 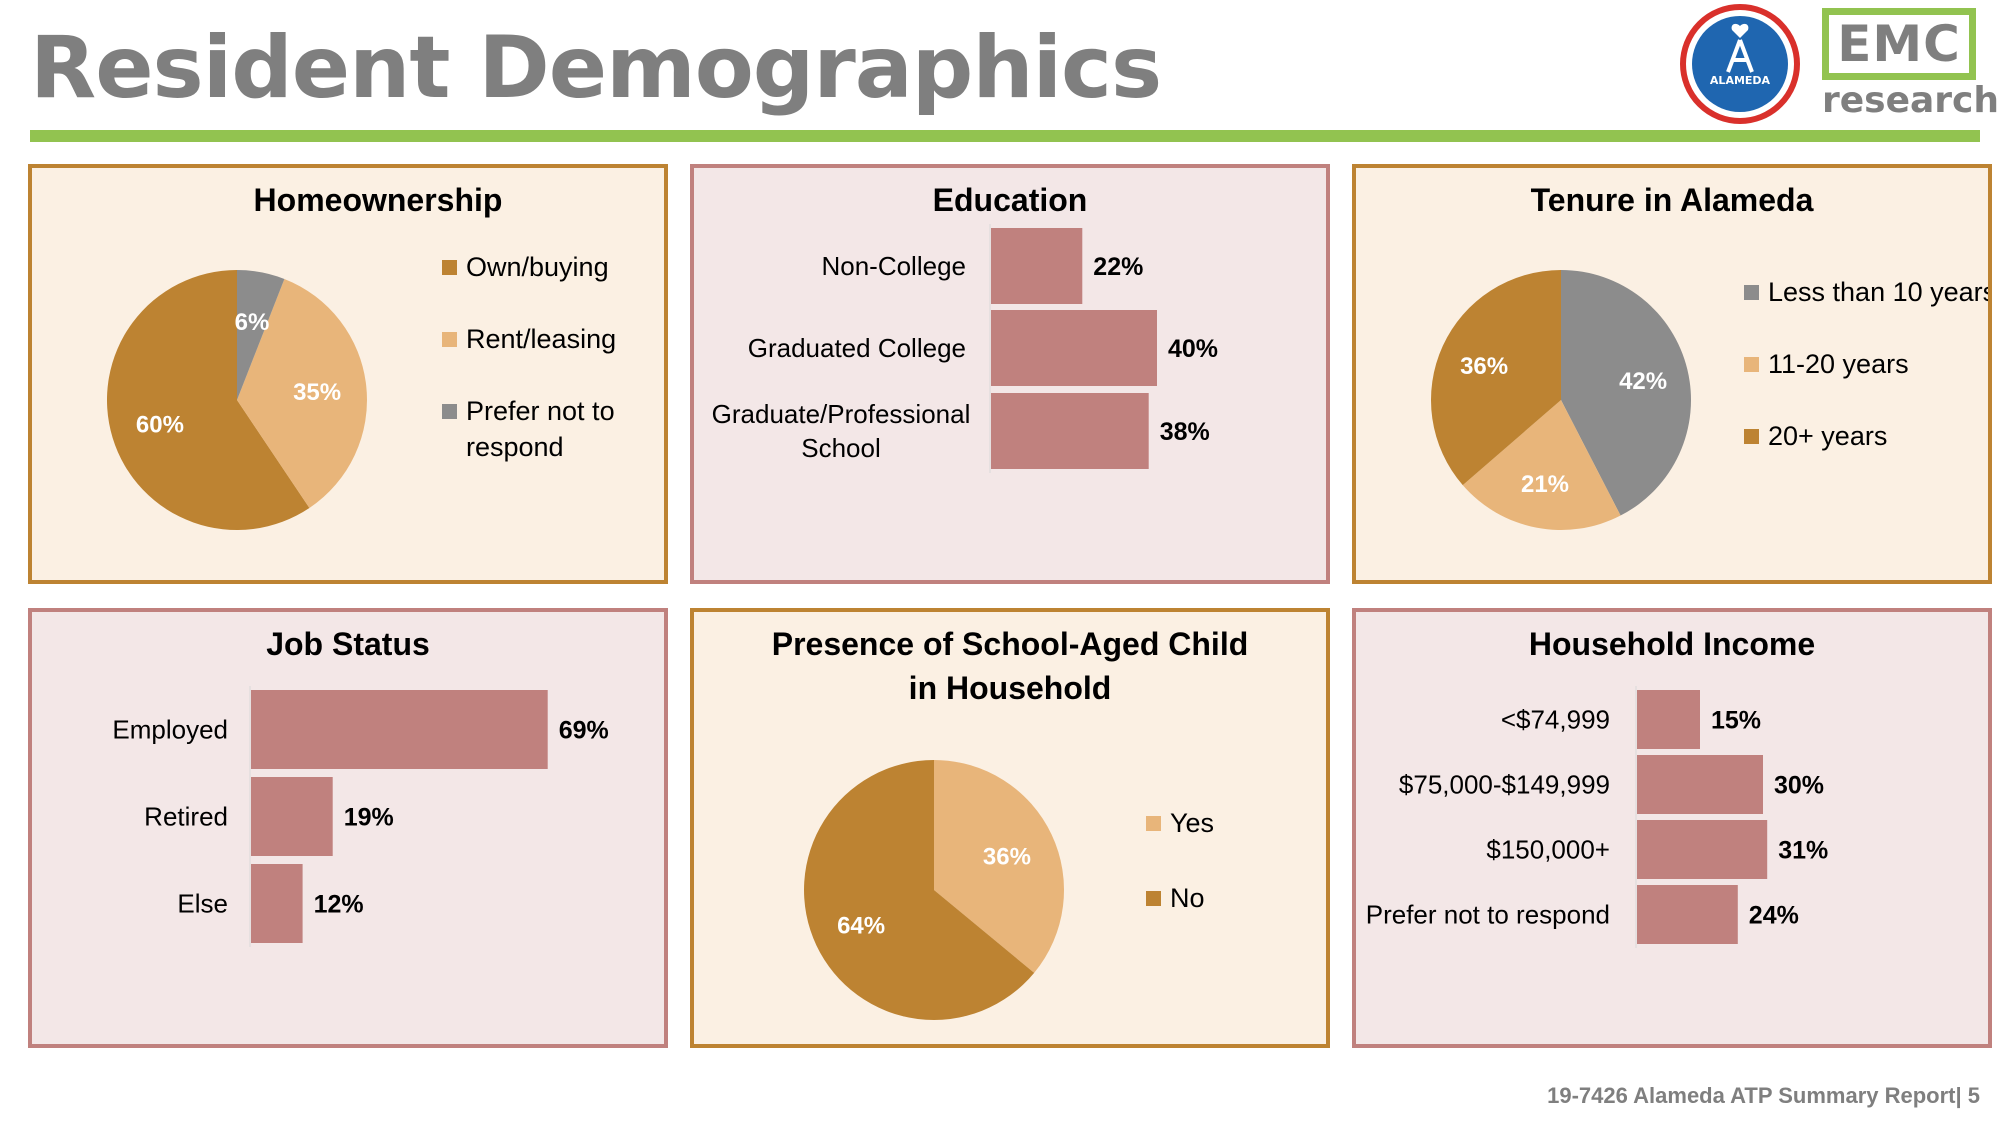 I want to click on legend-swatch-rent-leasing, so click(x=449, y=339).